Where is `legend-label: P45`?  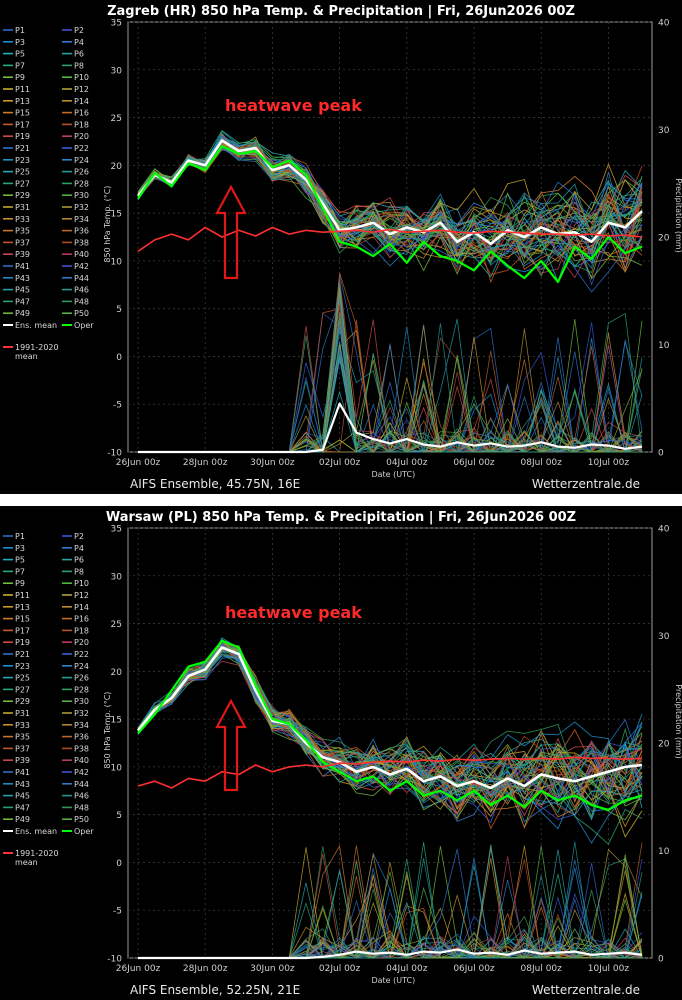 legend-label: P45 is located at coordinates (22, 290).